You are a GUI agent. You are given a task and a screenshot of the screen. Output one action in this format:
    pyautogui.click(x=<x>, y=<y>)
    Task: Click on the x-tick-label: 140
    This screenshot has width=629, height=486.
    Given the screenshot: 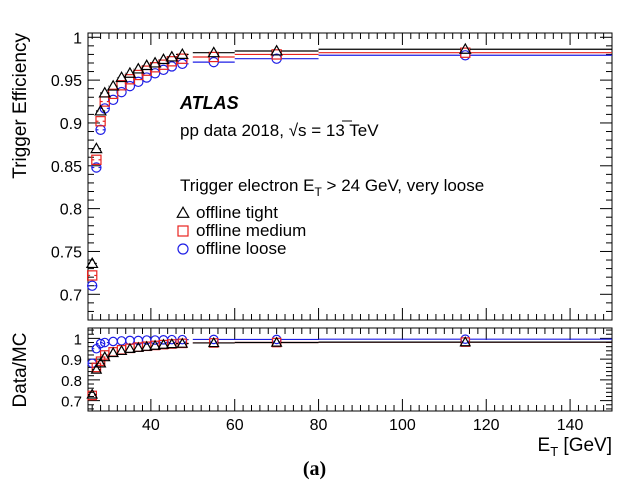 What is the action you would take?
    pyautogui.click(x=570, y=425)
    